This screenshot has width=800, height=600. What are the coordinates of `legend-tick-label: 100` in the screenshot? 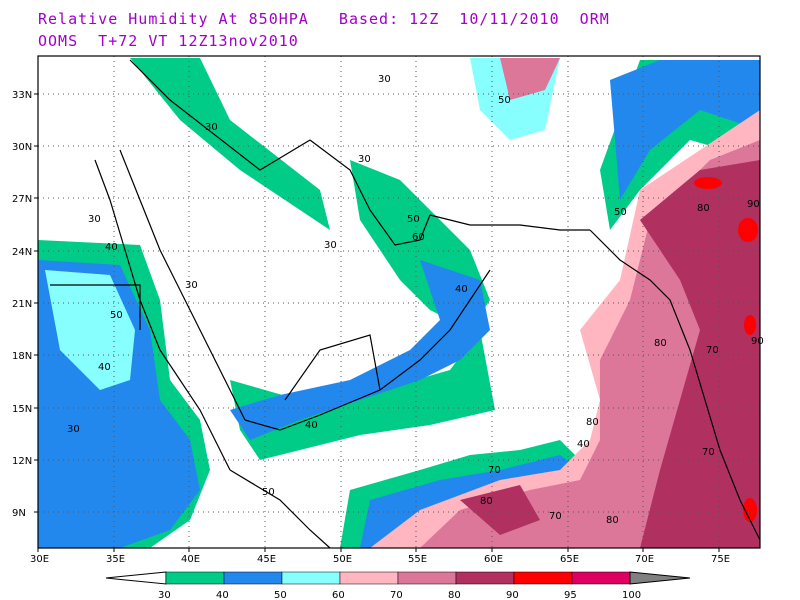 It's located at (631, 595).